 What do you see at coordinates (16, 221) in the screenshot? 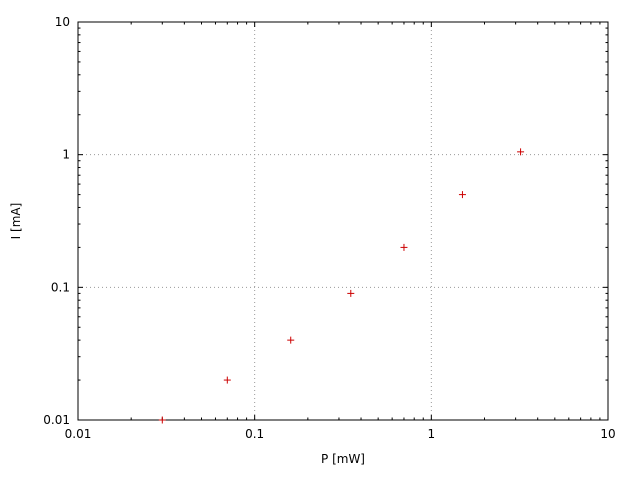
I see `y-axis-label: I [mA]` at bounding box center [16, 221].